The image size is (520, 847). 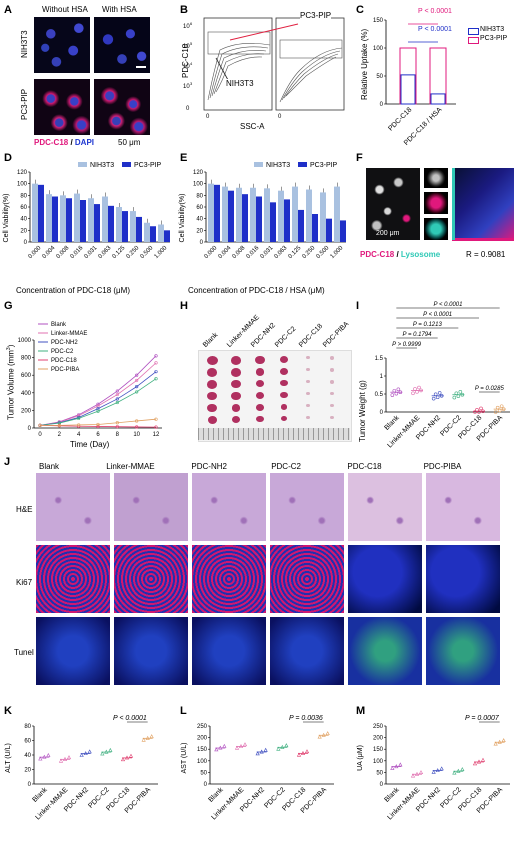 I want to click on c-pvalue-1: P < 0.0001, so click(x=435, y=11).